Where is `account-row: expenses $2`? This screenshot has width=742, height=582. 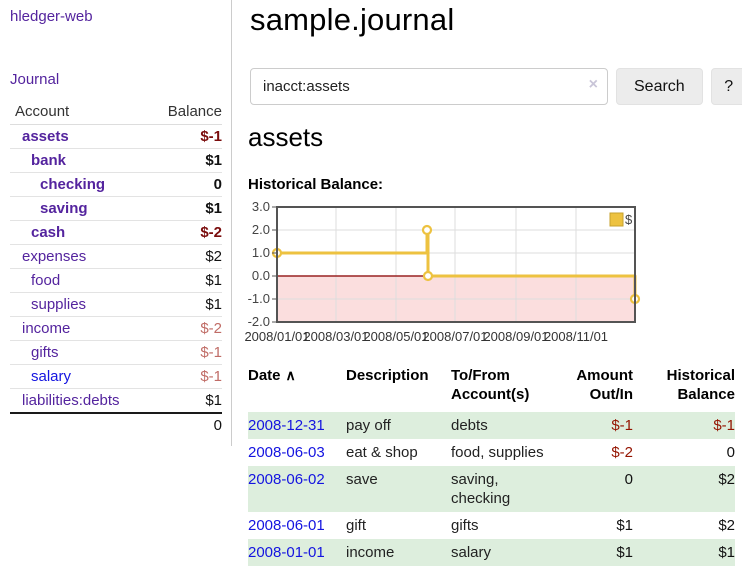
account-row: expenses $2 is located at coordinates (116, 256).